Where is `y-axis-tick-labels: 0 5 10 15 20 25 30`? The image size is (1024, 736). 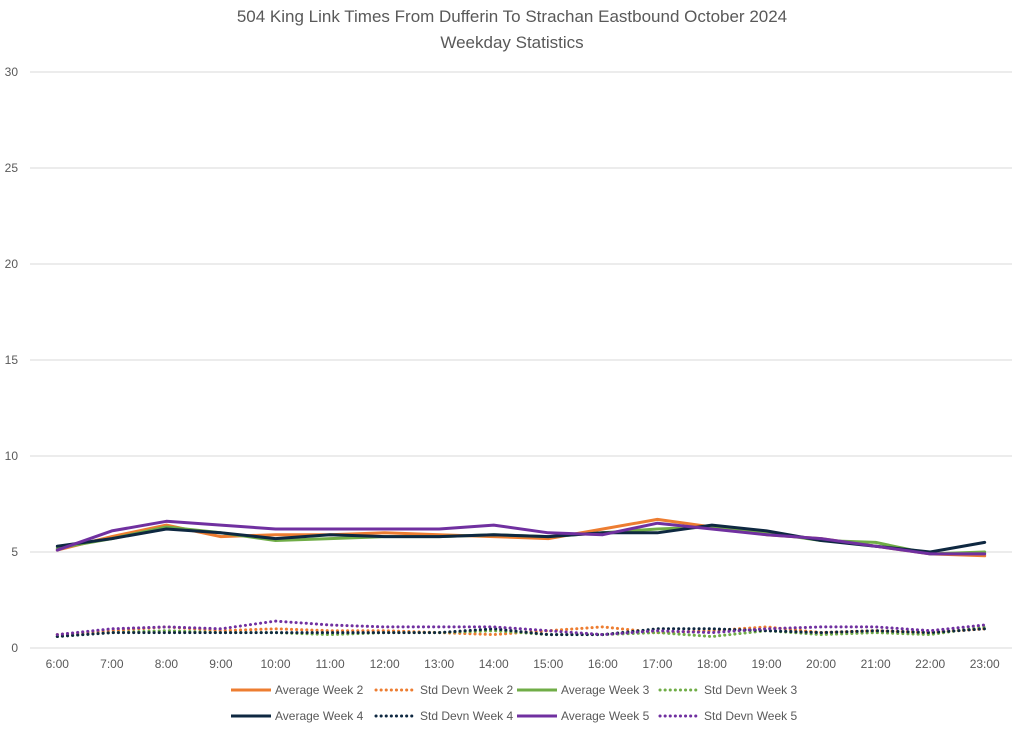 y-axis-tick-labels: 0 5 10 15 20 25 30 is located at coordinates (12, 360).